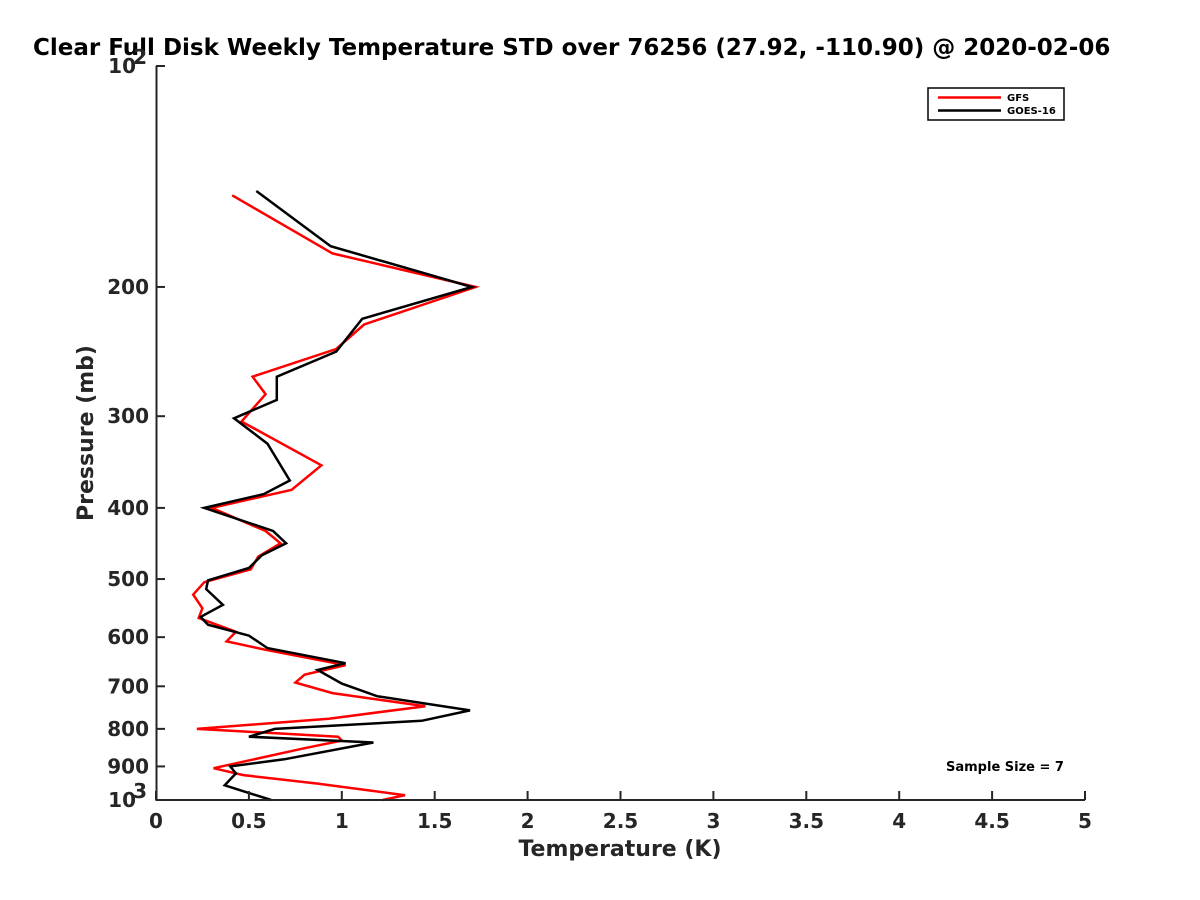  I want to click on y-tick-label: 200, so click(128, 287).